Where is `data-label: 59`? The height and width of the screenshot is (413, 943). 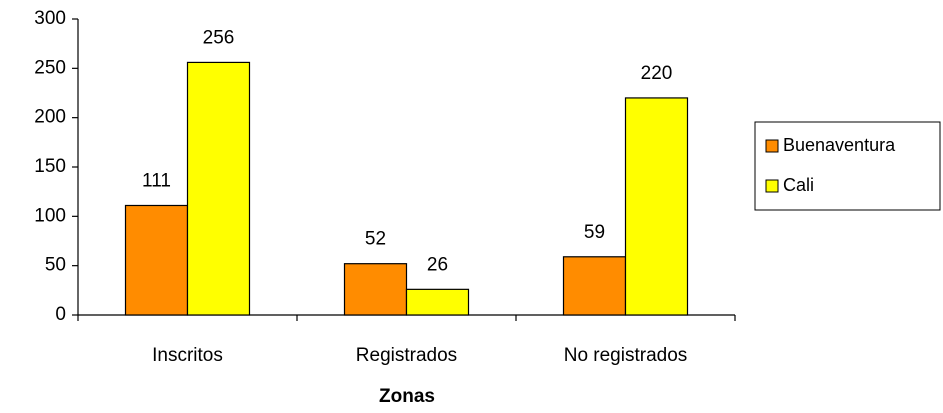 data-label: 59 is located at coordinates (594, 232).